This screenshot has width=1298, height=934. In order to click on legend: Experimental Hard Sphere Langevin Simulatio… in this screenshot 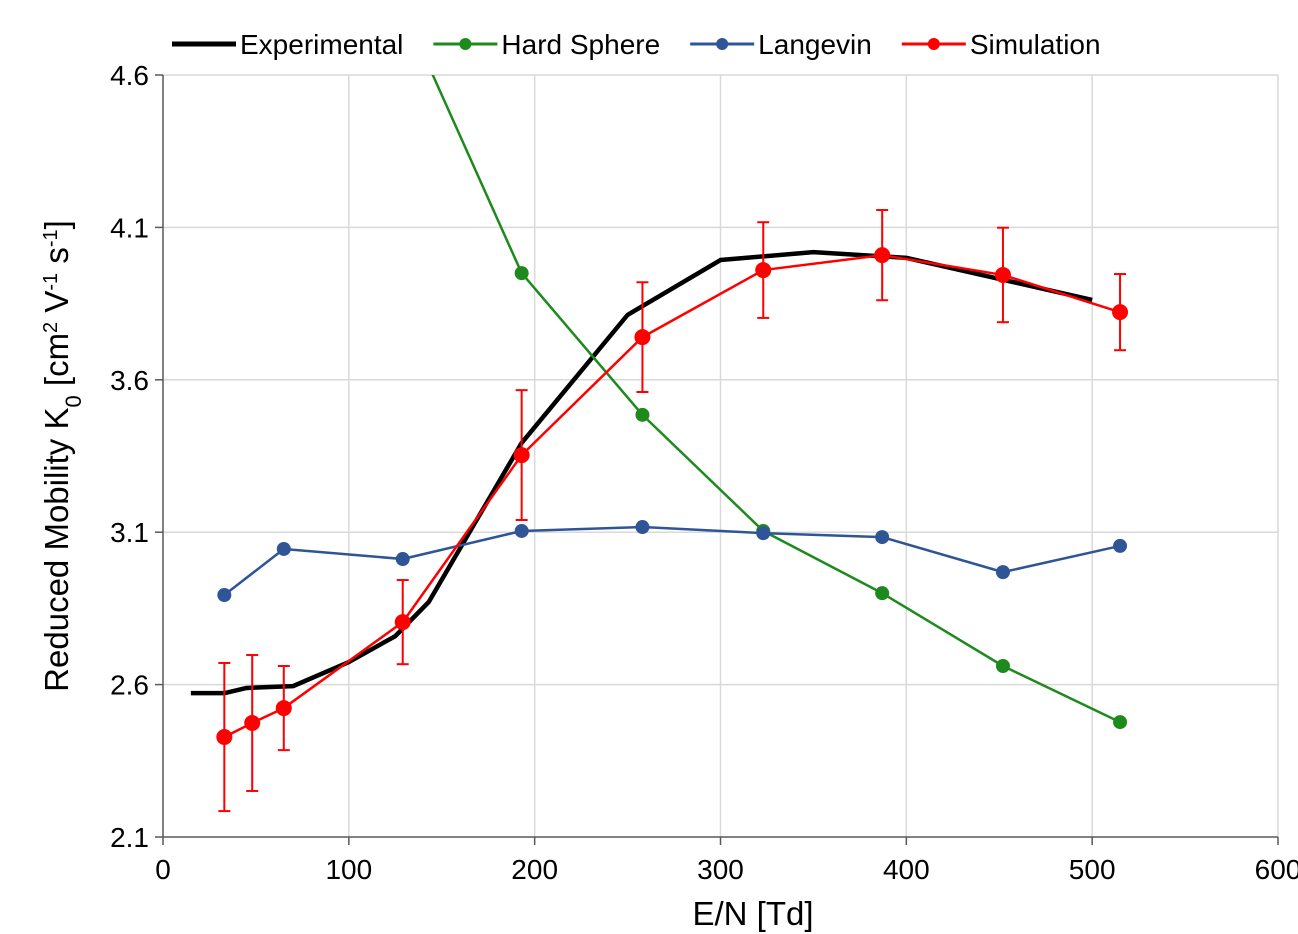, I will do `click(636, 44)`.